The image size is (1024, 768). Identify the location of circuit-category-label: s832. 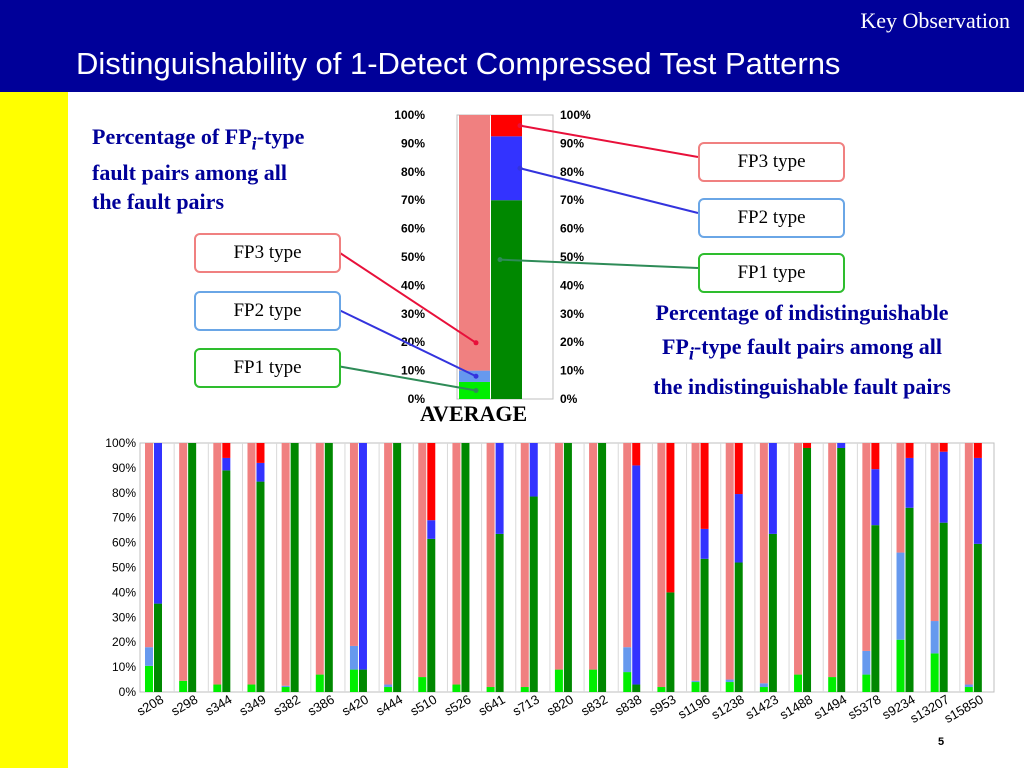
(594, 705).